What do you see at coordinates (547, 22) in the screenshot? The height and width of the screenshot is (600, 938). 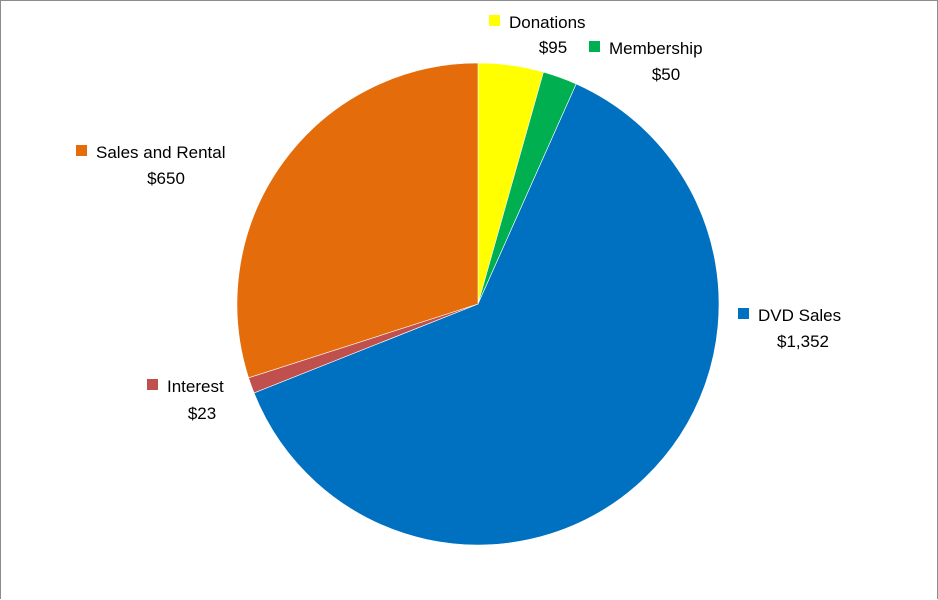 I see `slice-category-label: Donations` at bounding box center [547, 22].